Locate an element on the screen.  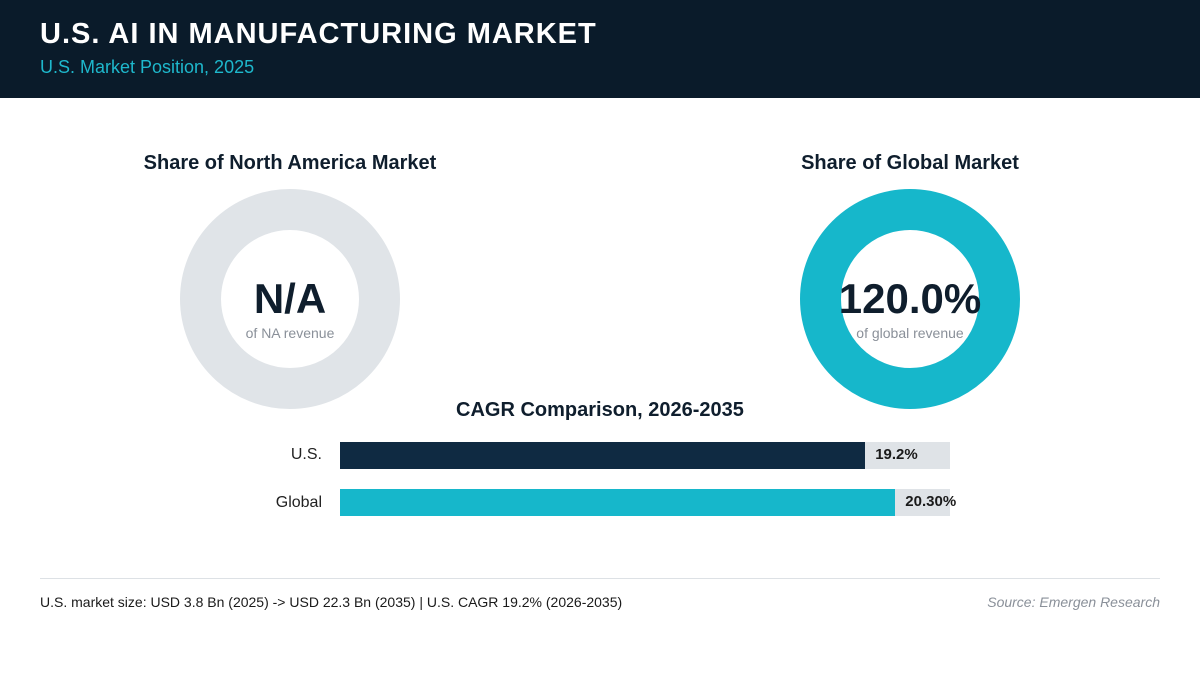
global-share-ring is located at coordinates (910, 299).